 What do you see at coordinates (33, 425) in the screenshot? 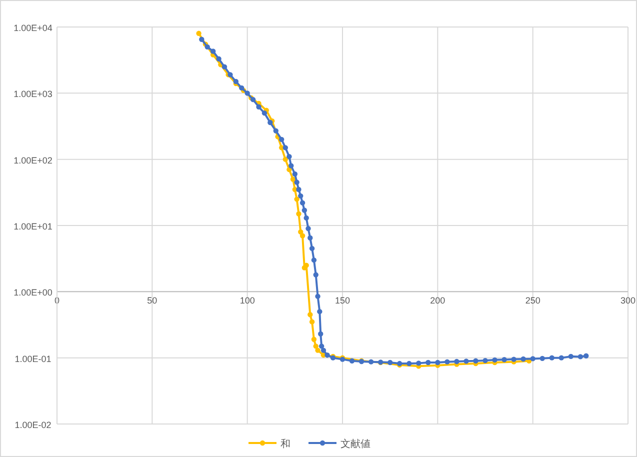
I see `y-tick-label: 1.00E-02` at bounding box center [33, 425].